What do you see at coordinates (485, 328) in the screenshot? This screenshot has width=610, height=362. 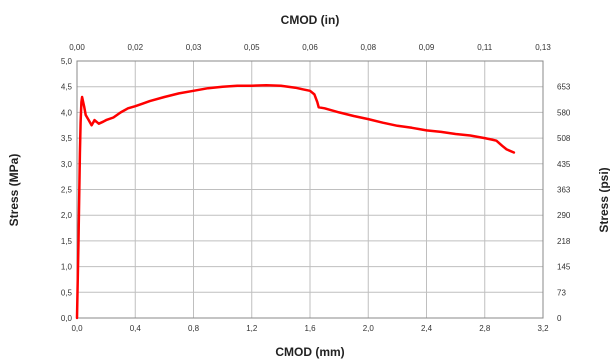 I see `x-tick-label: 2,8` at bounding box center [485, 328].